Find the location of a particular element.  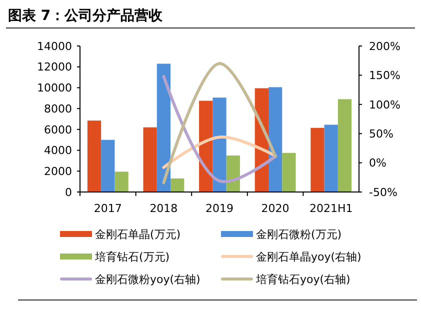

x-tick-label: 2018 is located at coordinates (164, 208).